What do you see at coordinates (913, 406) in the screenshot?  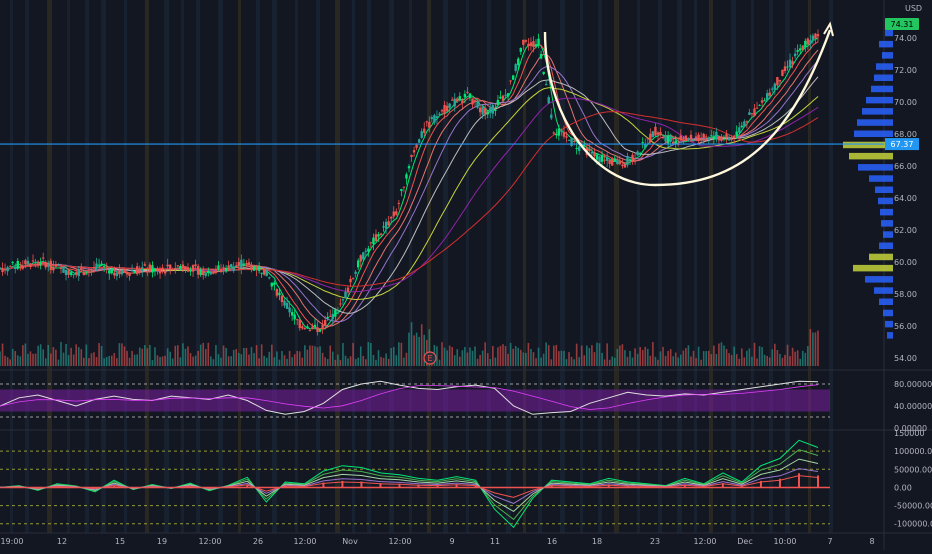 I see `rsi-axis: 80.00000 40.00000 0.00000` at bounding box center [913, 406].